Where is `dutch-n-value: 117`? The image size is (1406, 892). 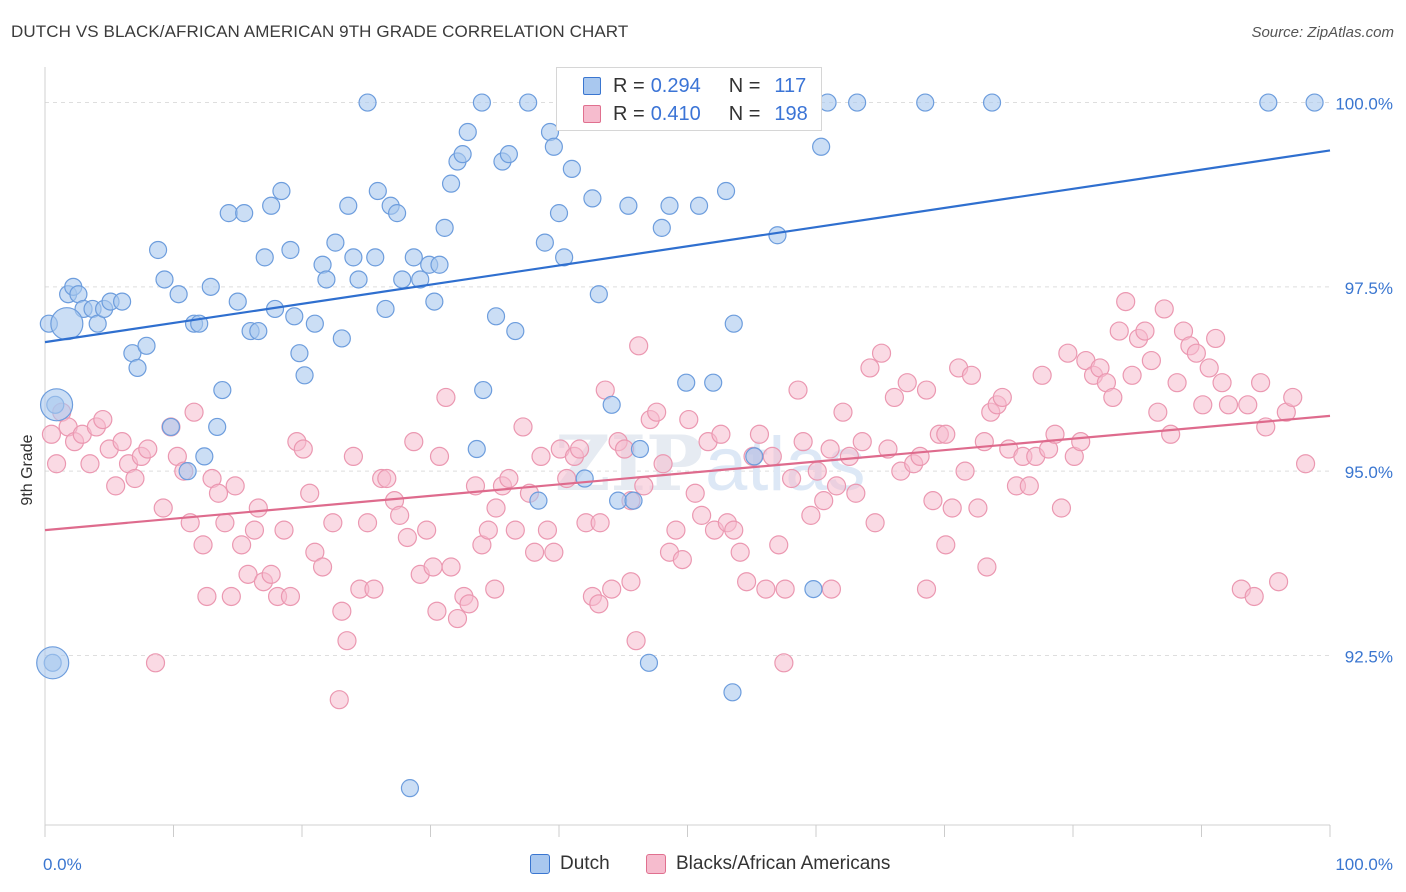 dutch-n-value: 117 is located at coordinates (790, 85).